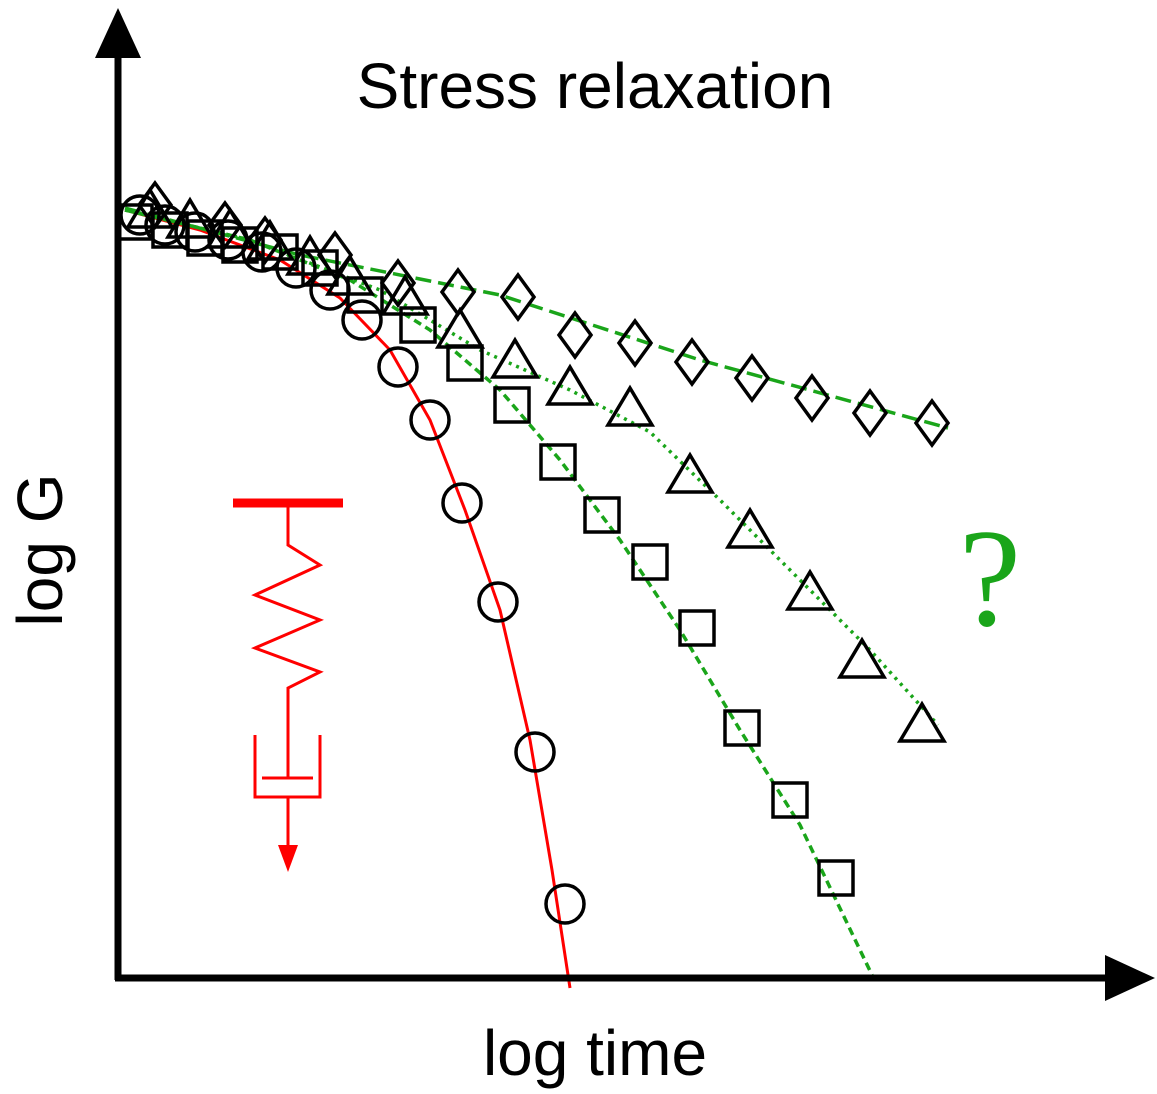 The width and height of the screenshot is (1157, 1094). I want to click on x-axis-label: log time, so click(595, 1053).